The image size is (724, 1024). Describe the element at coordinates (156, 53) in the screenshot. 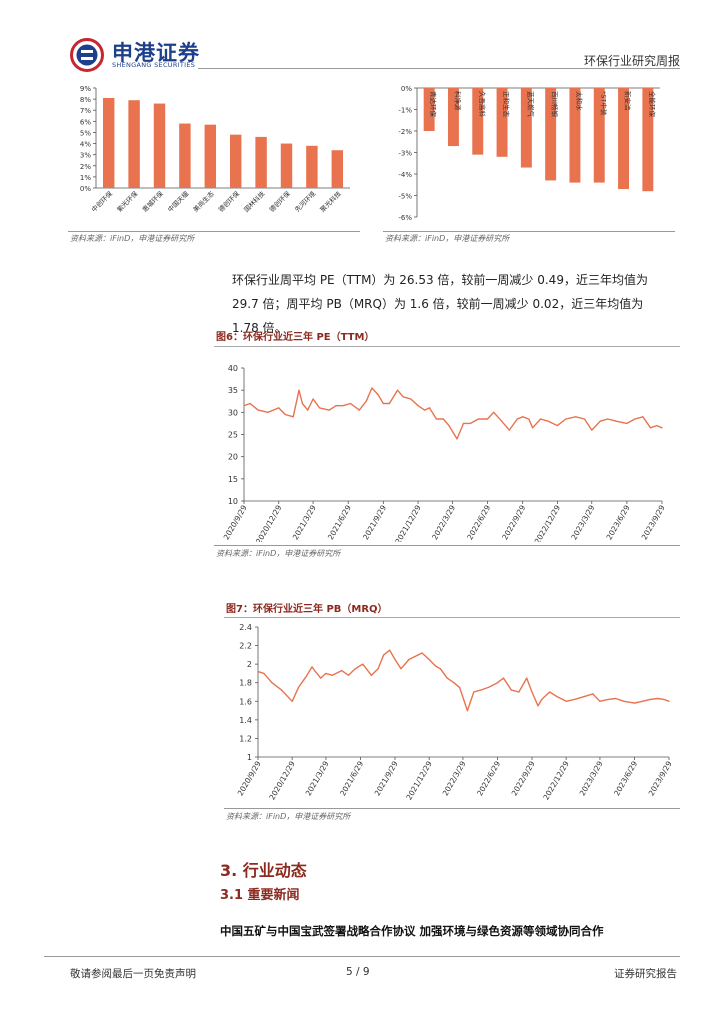

I see `brand-name: 申港证券` at that location.